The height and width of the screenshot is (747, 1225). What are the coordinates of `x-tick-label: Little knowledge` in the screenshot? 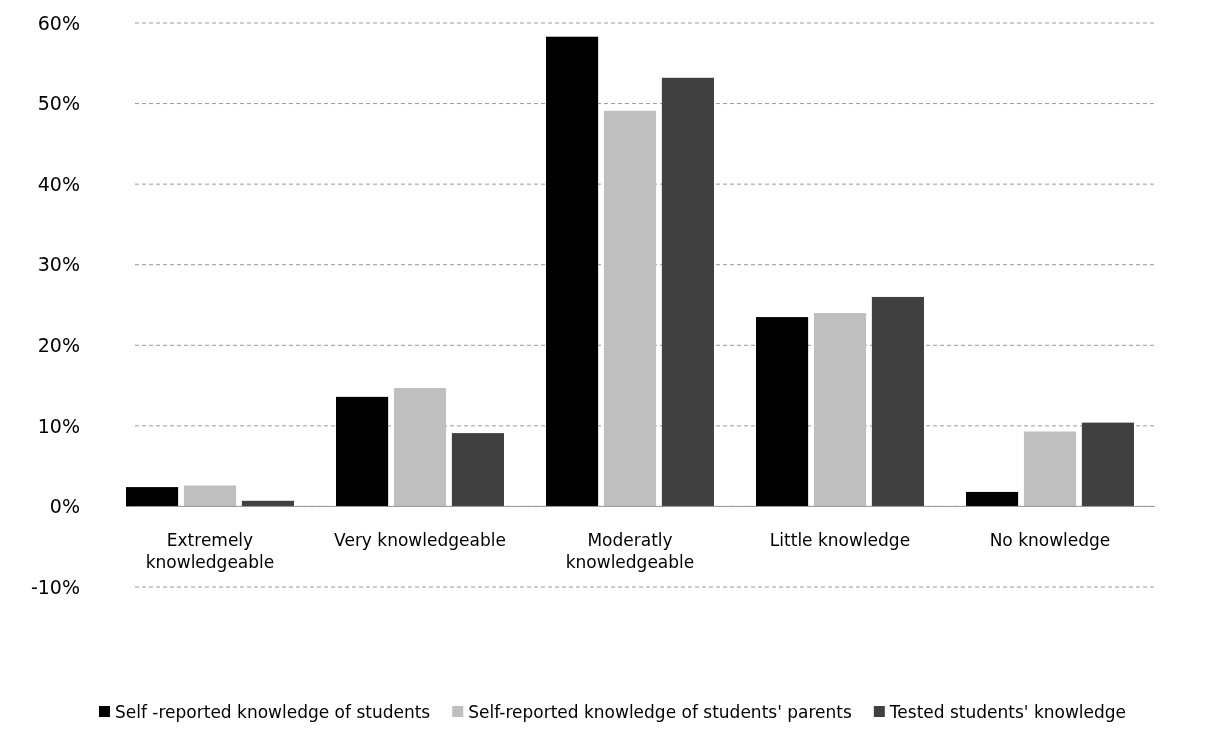 It's located at (840, 540).